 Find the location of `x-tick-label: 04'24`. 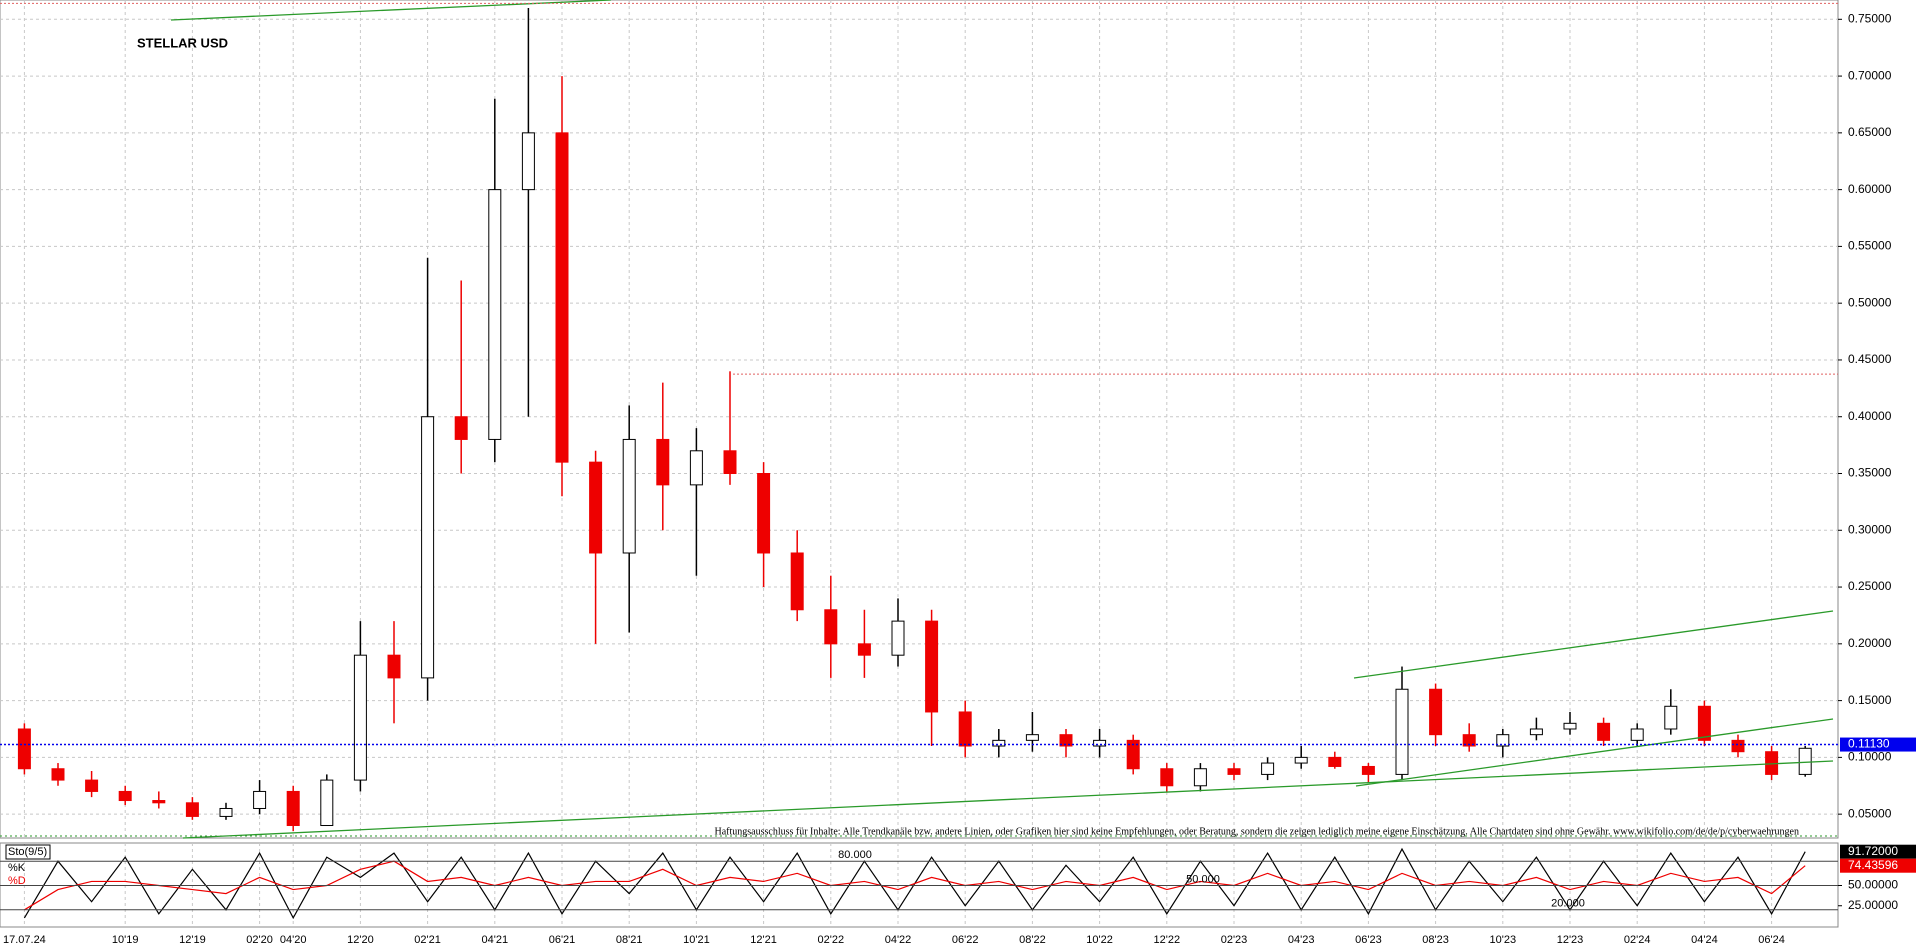

x-tick-label: 04'24 is located at coordinates (1704, 940).